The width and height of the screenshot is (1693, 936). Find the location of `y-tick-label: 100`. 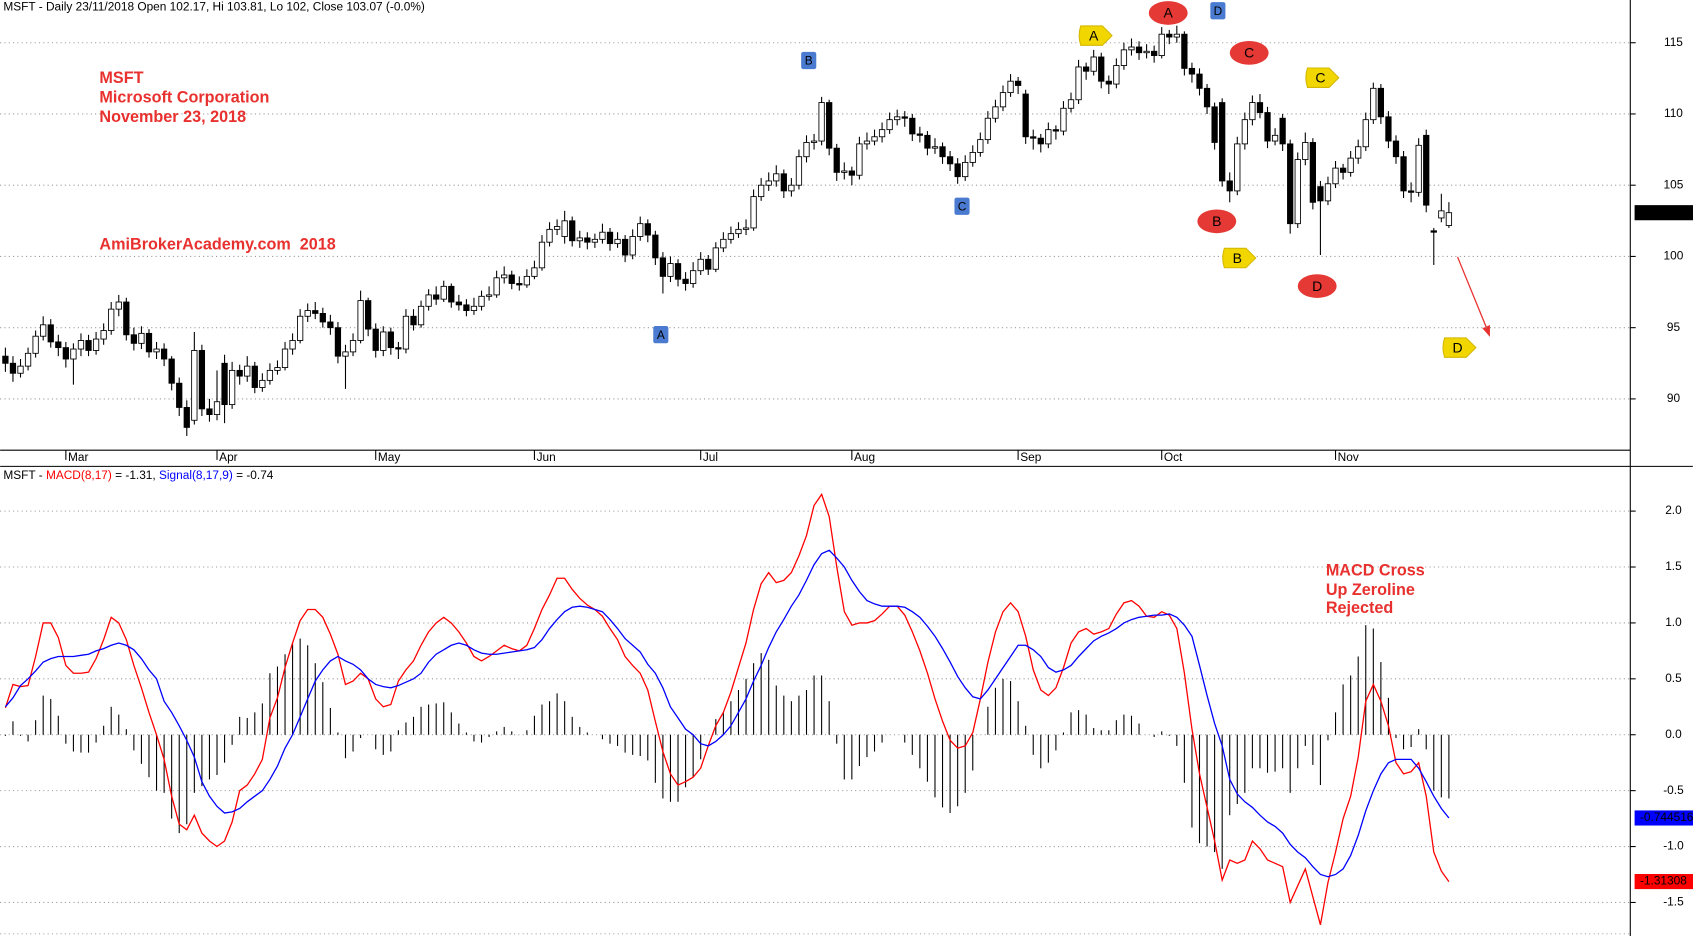

y-tick-label: 100 is located at coordinates (1674, 256).